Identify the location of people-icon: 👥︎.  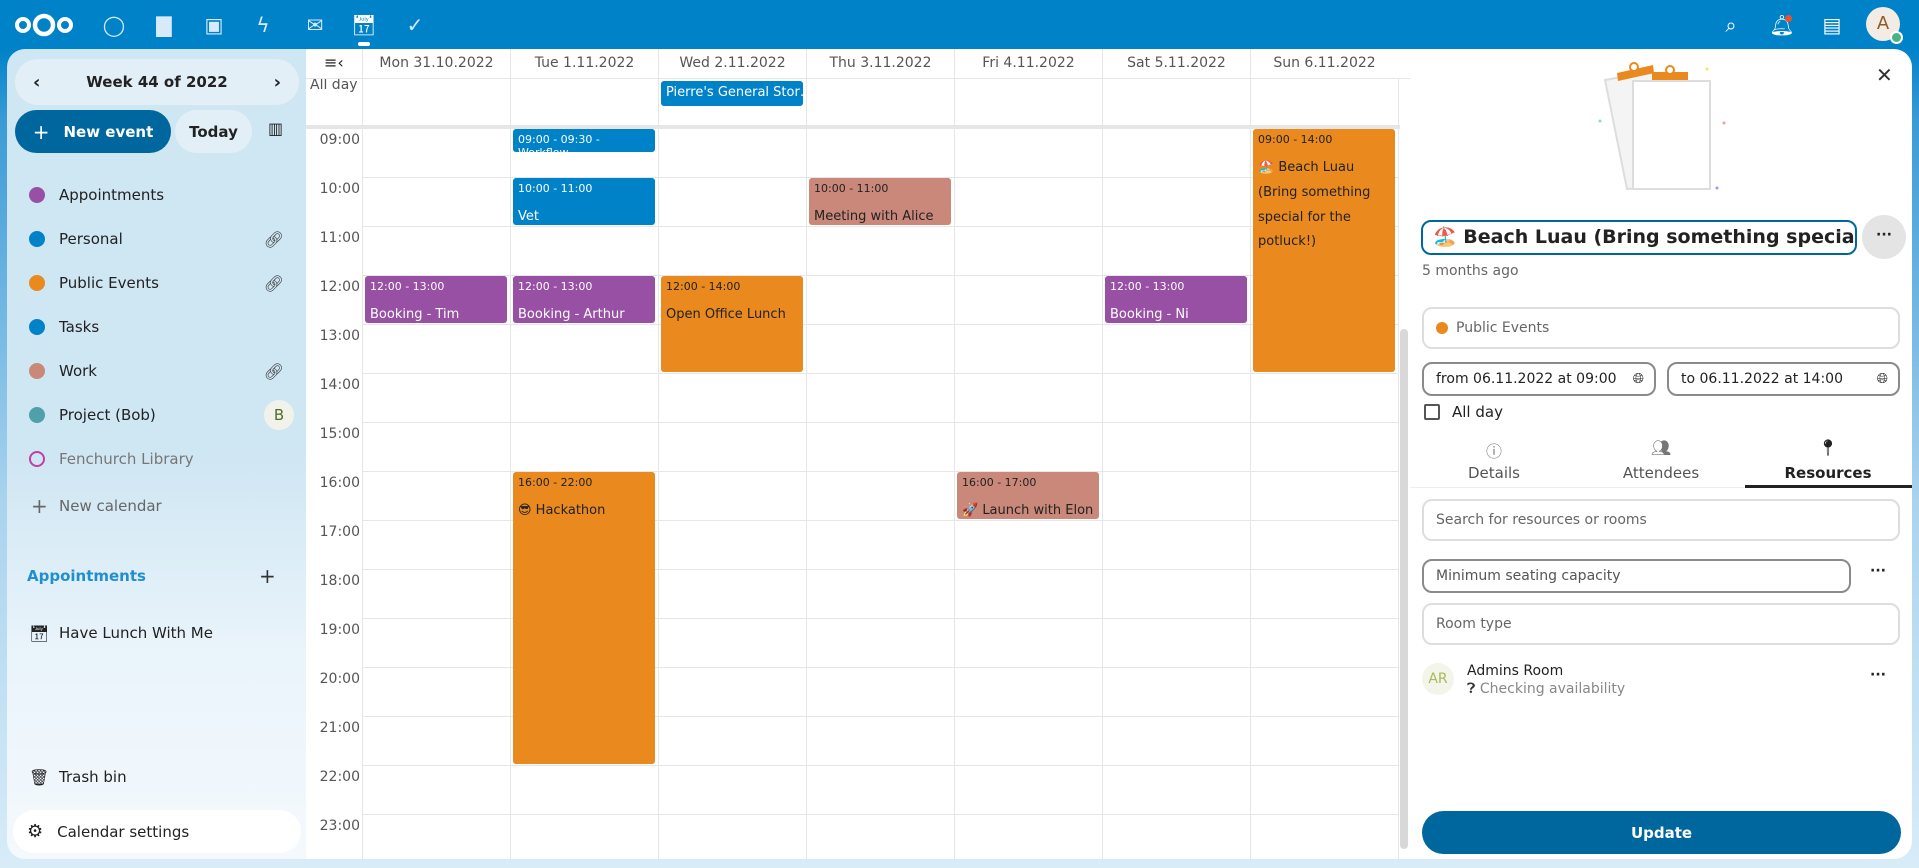
(1661, 447).